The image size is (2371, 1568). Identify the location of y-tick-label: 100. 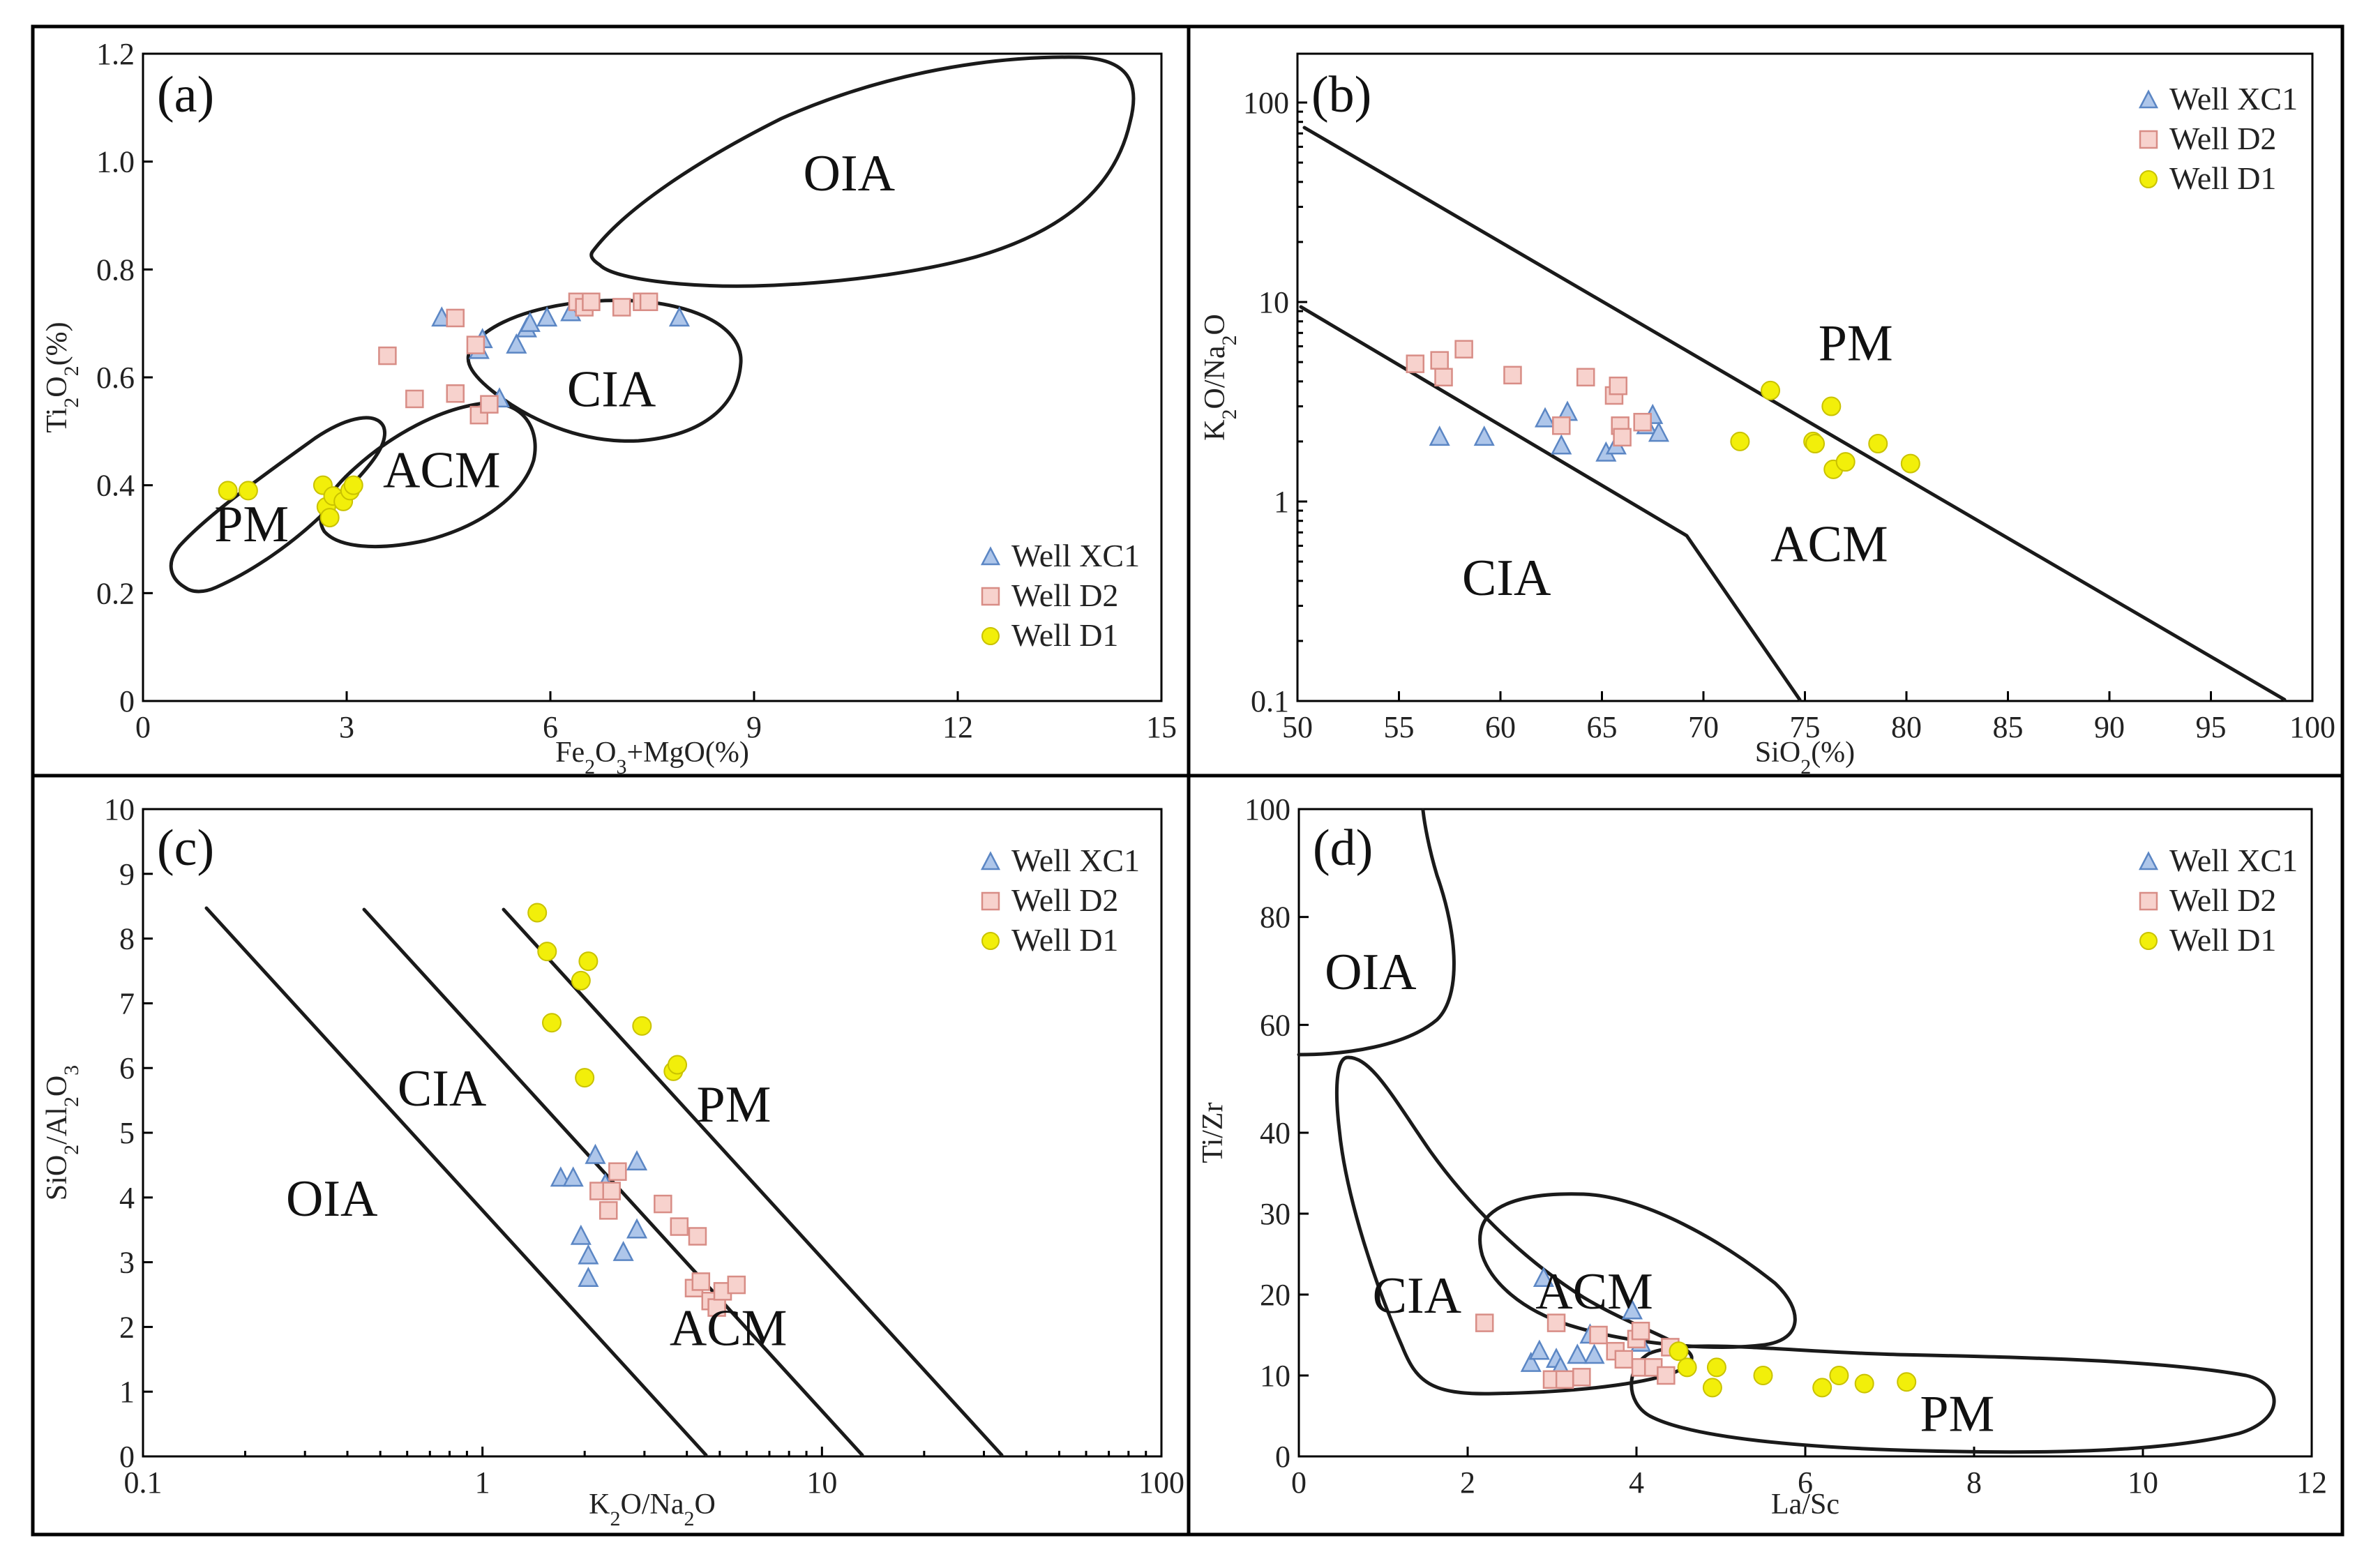
(1266, 103).